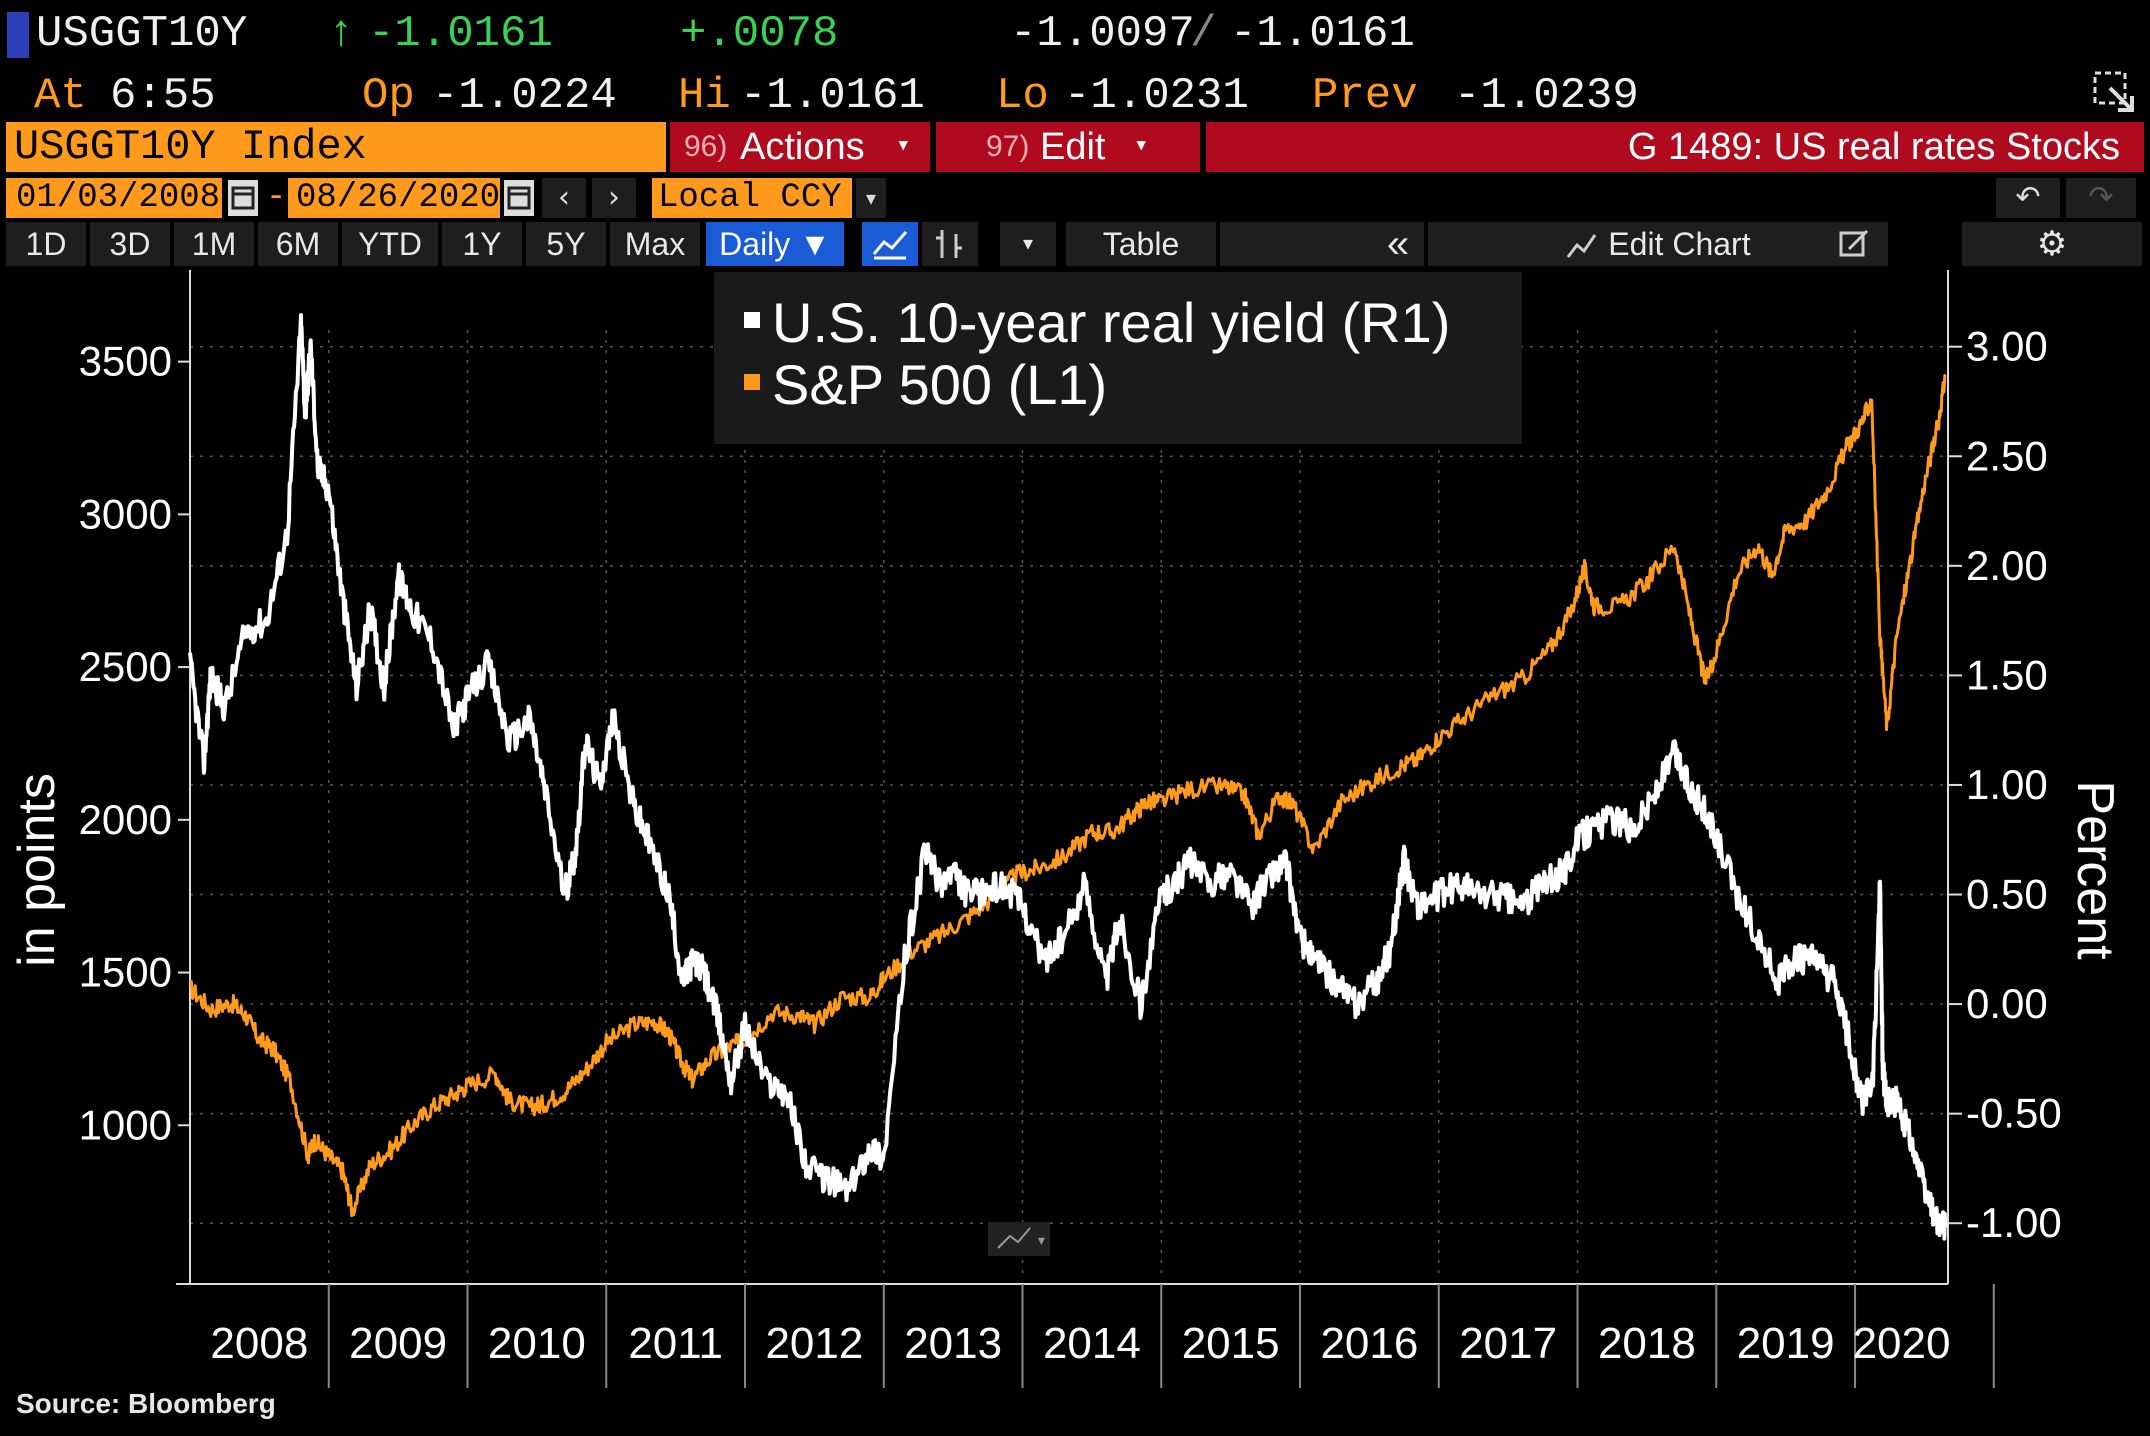 This screenshot has height=1436, width=2150. Describe the element at coordinates (2007, 346) in the screenshot. I see `right-tick-label: 3.00` at that location.